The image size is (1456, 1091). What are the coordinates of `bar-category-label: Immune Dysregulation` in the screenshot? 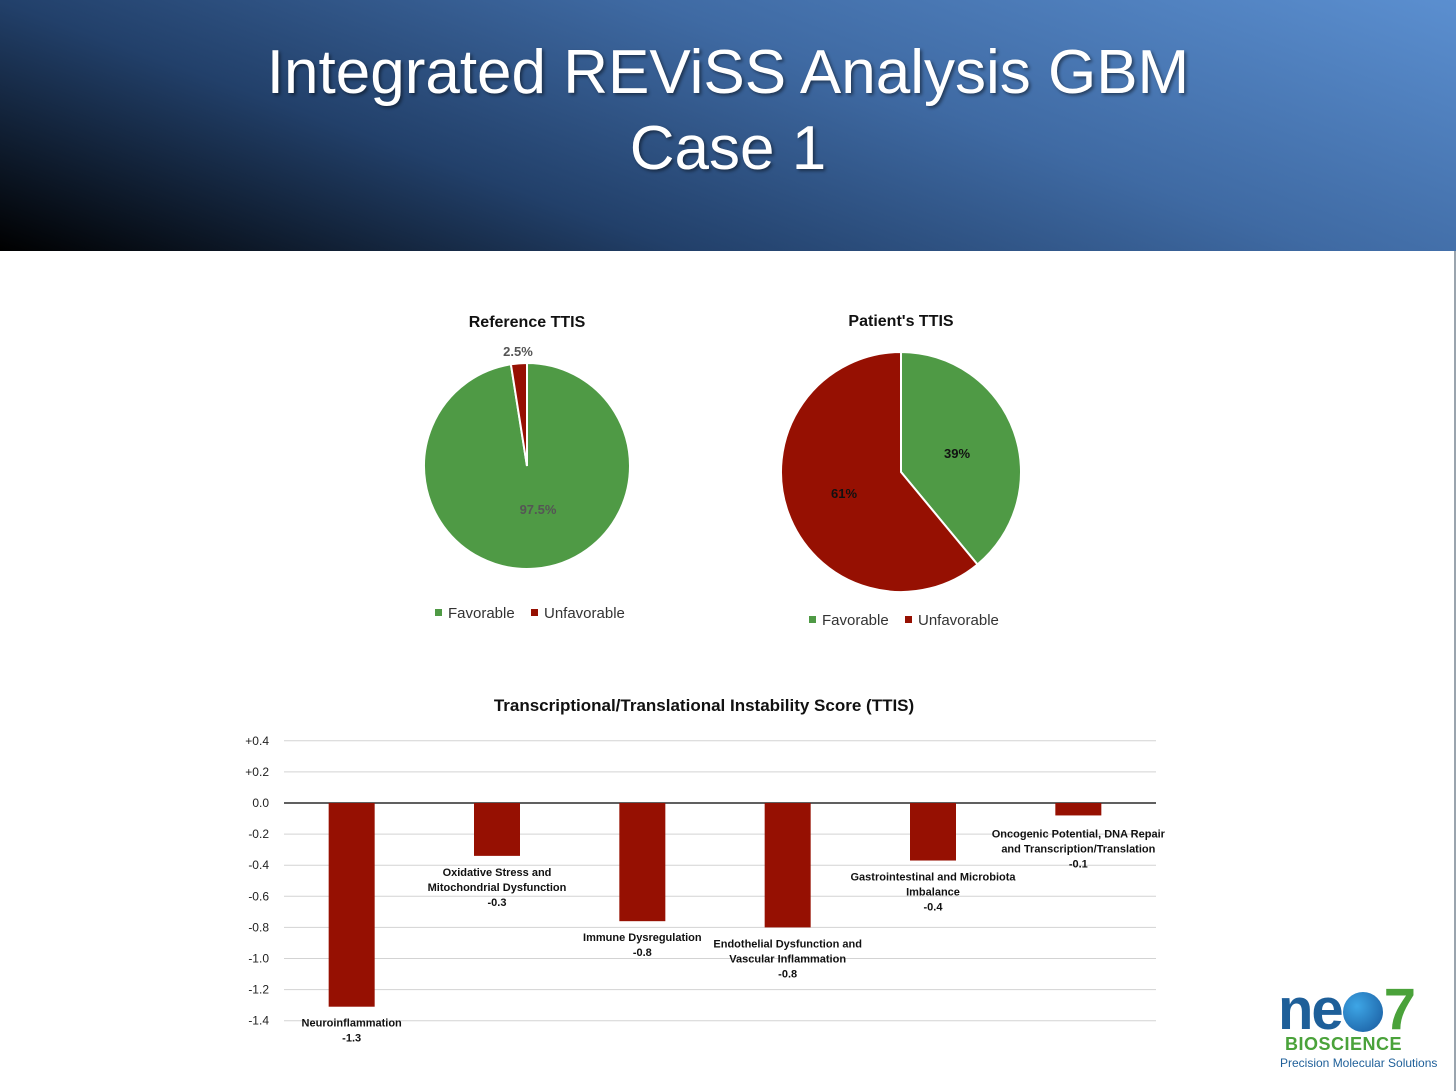 It's located at (642, 938).